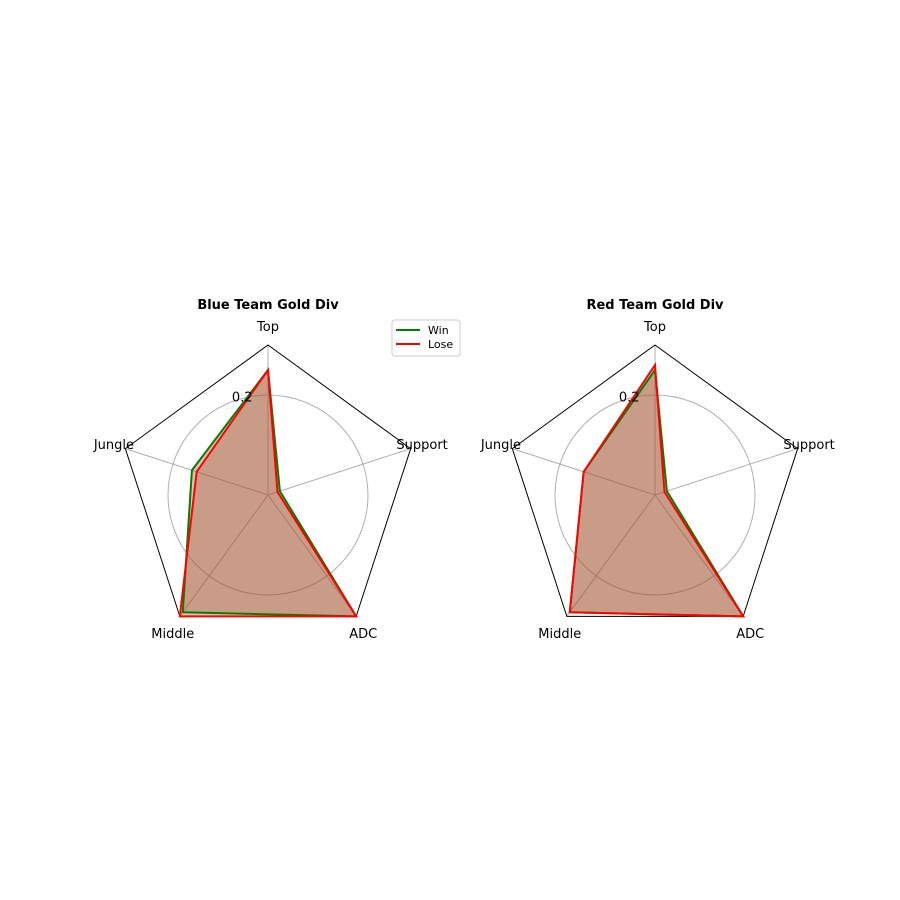 The width and height of the screenshot is (900, 900). I want to click on series-fill-lose, so click(268, 493).